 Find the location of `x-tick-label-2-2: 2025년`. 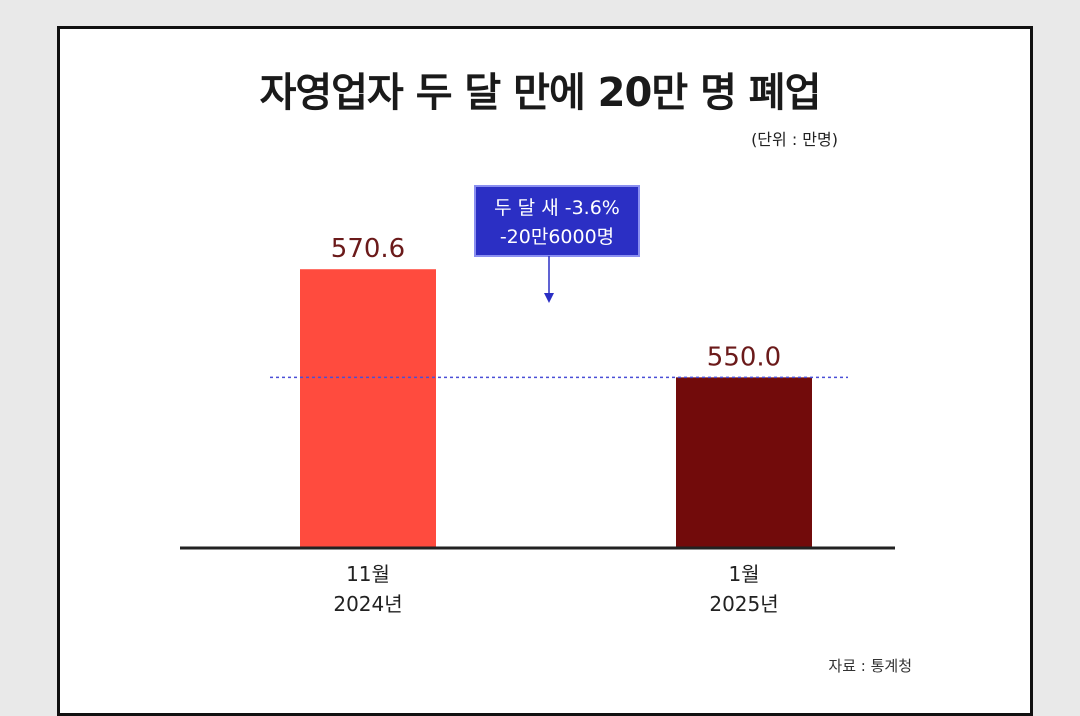

x-tick-label-2-2: 2025년 is located at coordinates (743, 604).